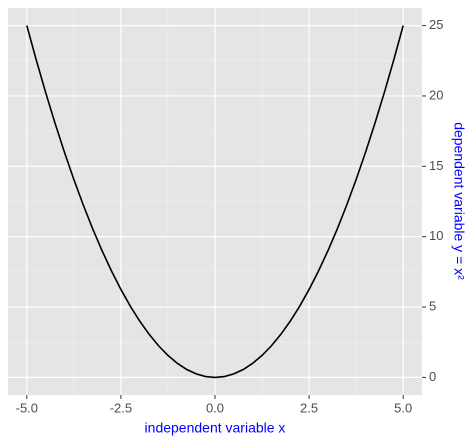 This screenshot has height=444, width=474. What do you see at coordinates (309, 407) in the screenshot?
I see `x-tick-label: 2.5` at bounding box center [309, 407].